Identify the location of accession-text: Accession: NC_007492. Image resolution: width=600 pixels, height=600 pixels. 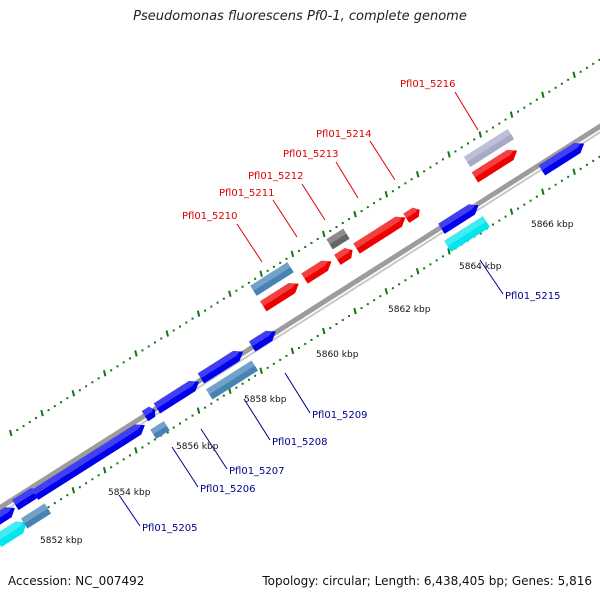
(76, 581).